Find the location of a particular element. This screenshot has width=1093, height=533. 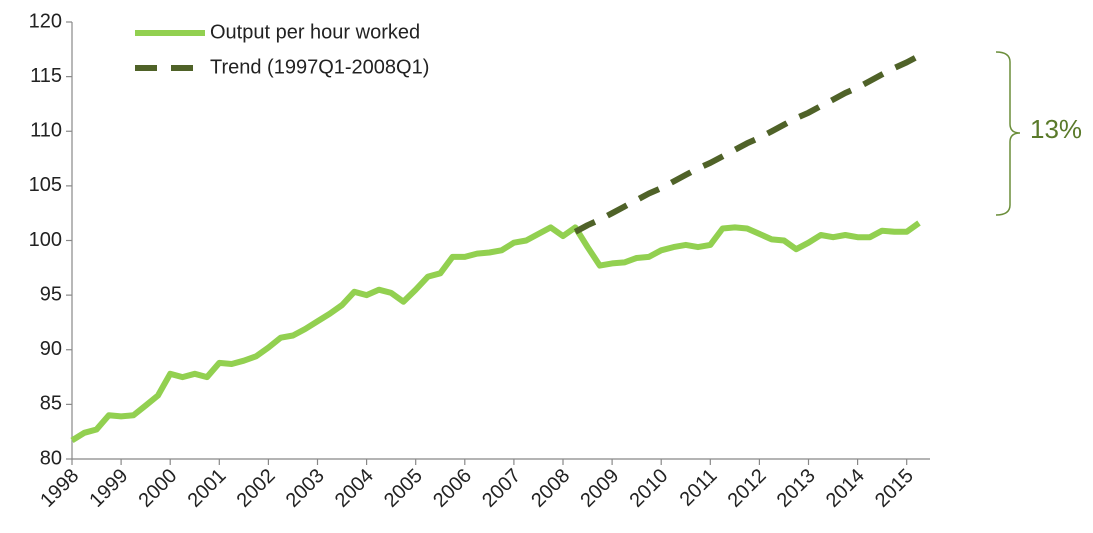

annotation: 13% is located at coordinates (1056, 129).